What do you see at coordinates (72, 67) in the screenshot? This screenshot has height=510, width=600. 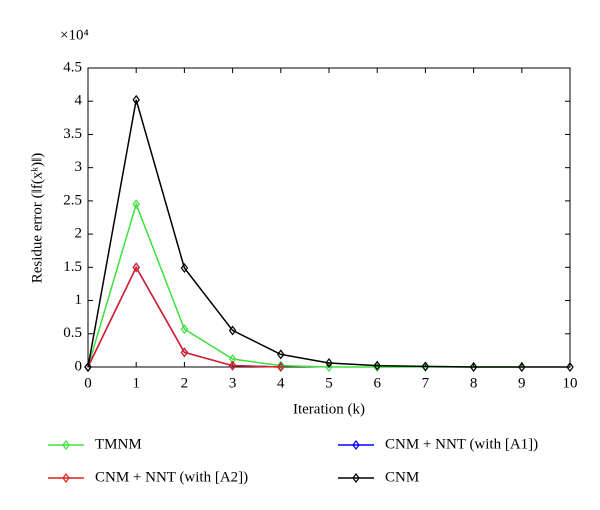 I see `y-tick-label: 4.5` at bounding box center [72, 67].